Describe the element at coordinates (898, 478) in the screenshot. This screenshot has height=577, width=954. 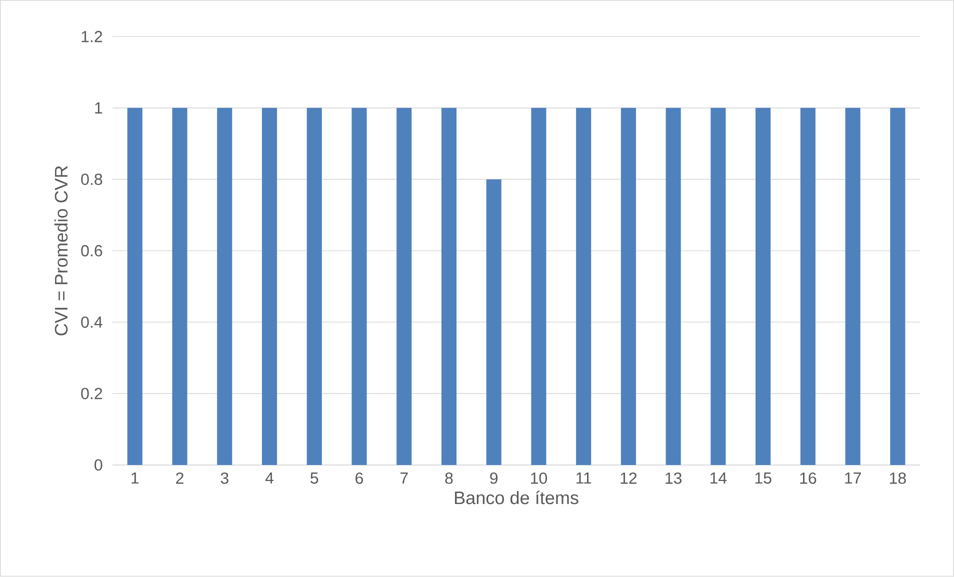
I see `x-tick-label: 18` at that location.